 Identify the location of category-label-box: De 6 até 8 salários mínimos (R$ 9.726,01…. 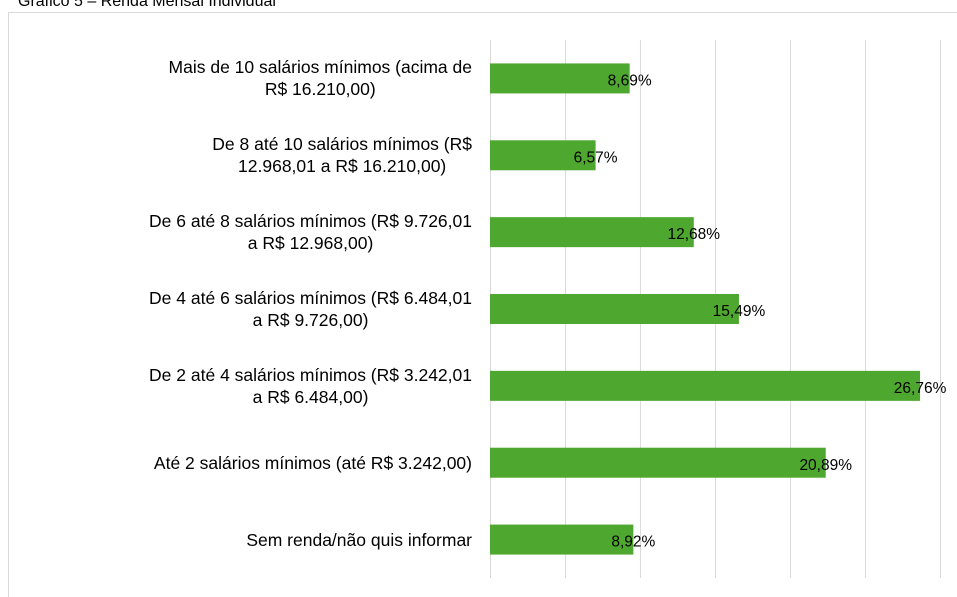
(237, 232).